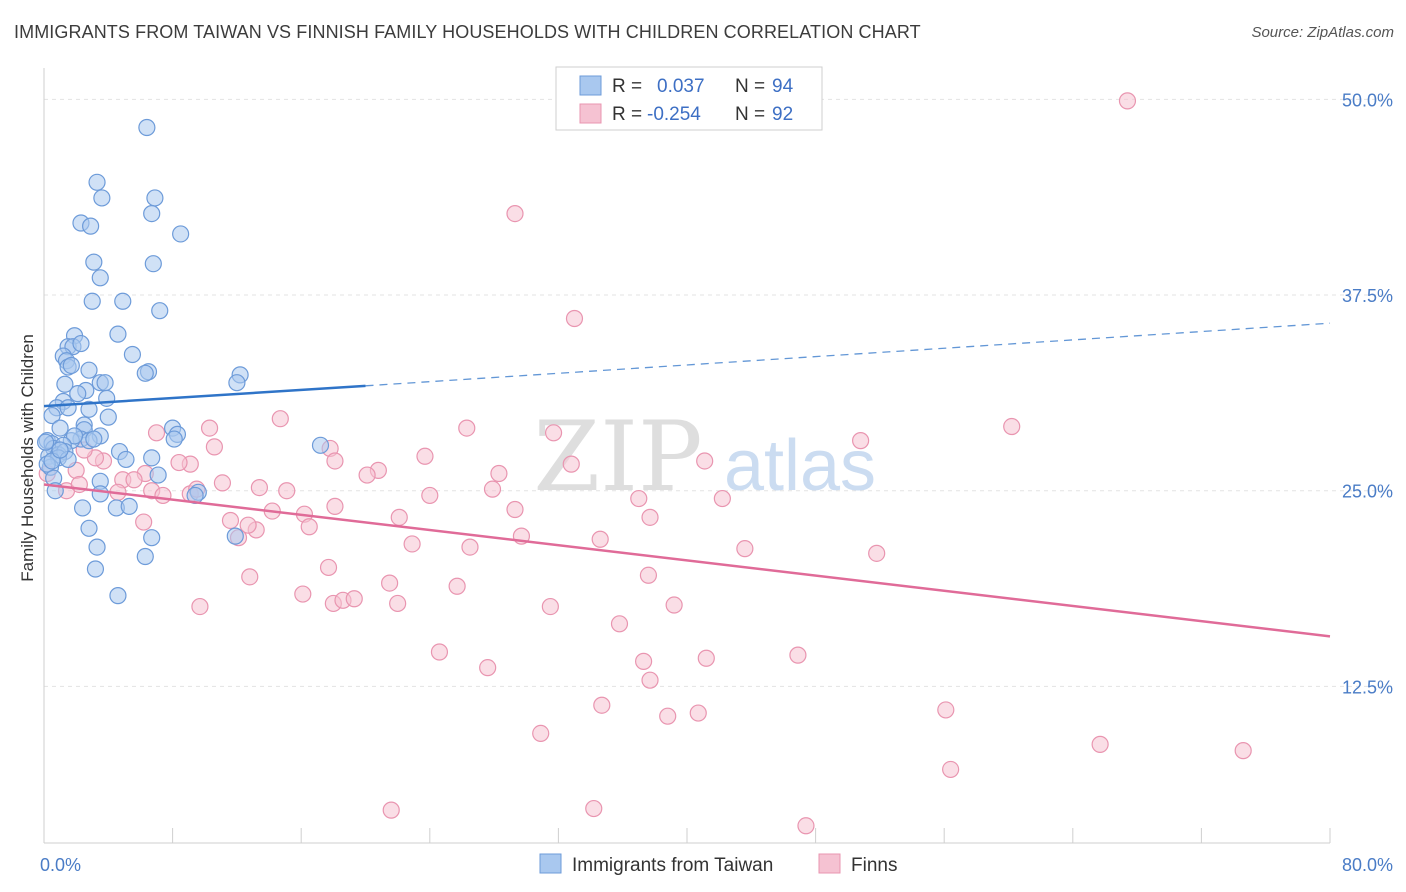 Image resolution: width=1406 pixels, height=892 pixels. Describe the element at coordinates (1367, 687) in the screenshot. I see `y-tick-label-0: 12.5%` at that location.